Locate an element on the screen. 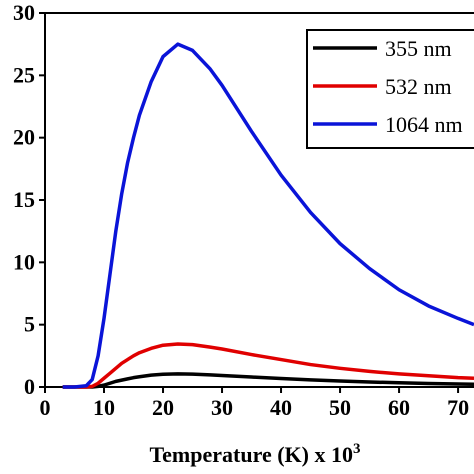 The image size is (474, 474). x-tick-label: 10 is located at coordinates (104, 407).